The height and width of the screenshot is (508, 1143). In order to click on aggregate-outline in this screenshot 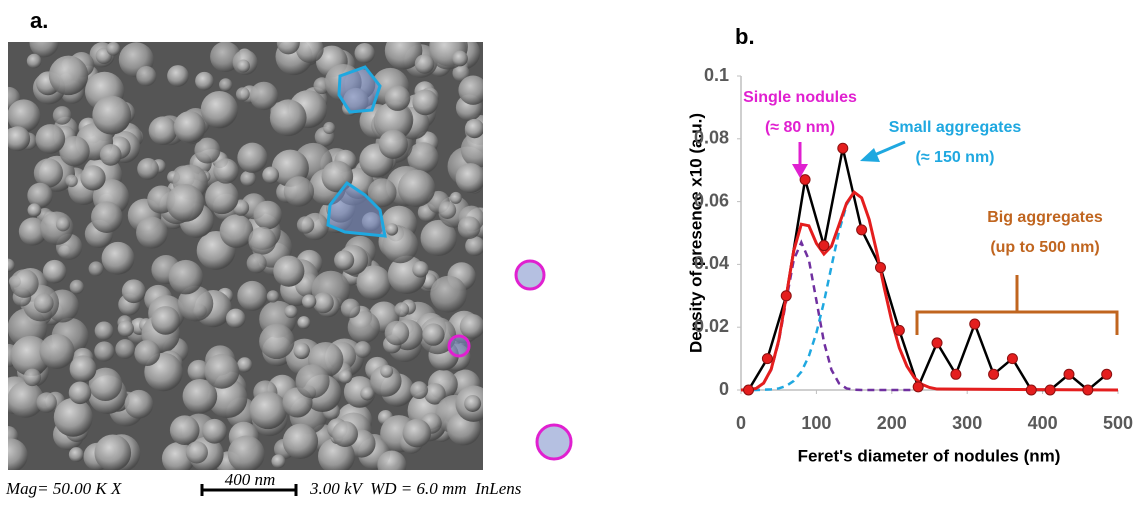, I will do `click(359, 89)`.